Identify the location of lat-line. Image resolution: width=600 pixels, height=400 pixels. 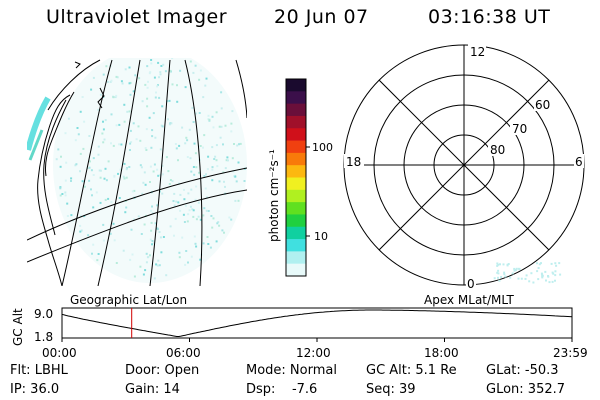
(137, 226).